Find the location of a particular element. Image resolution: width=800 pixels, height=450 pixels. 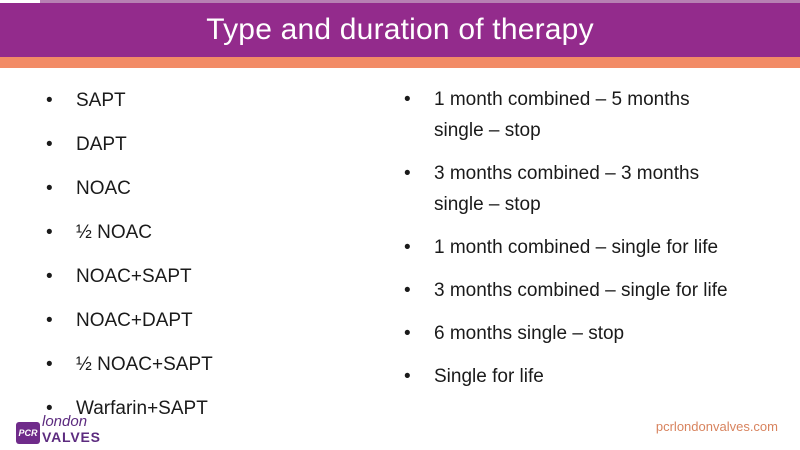

page-title: Type and duration of therapy is located at coordinates (400, 29).